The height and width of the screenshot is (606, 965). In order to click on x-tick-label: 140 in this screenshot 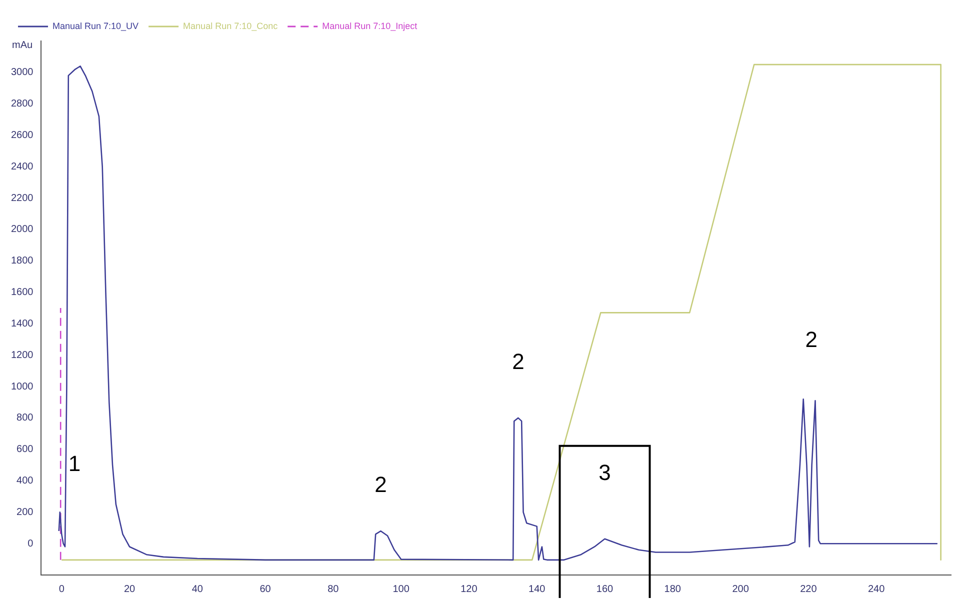, I will do `click(537, 589)`.